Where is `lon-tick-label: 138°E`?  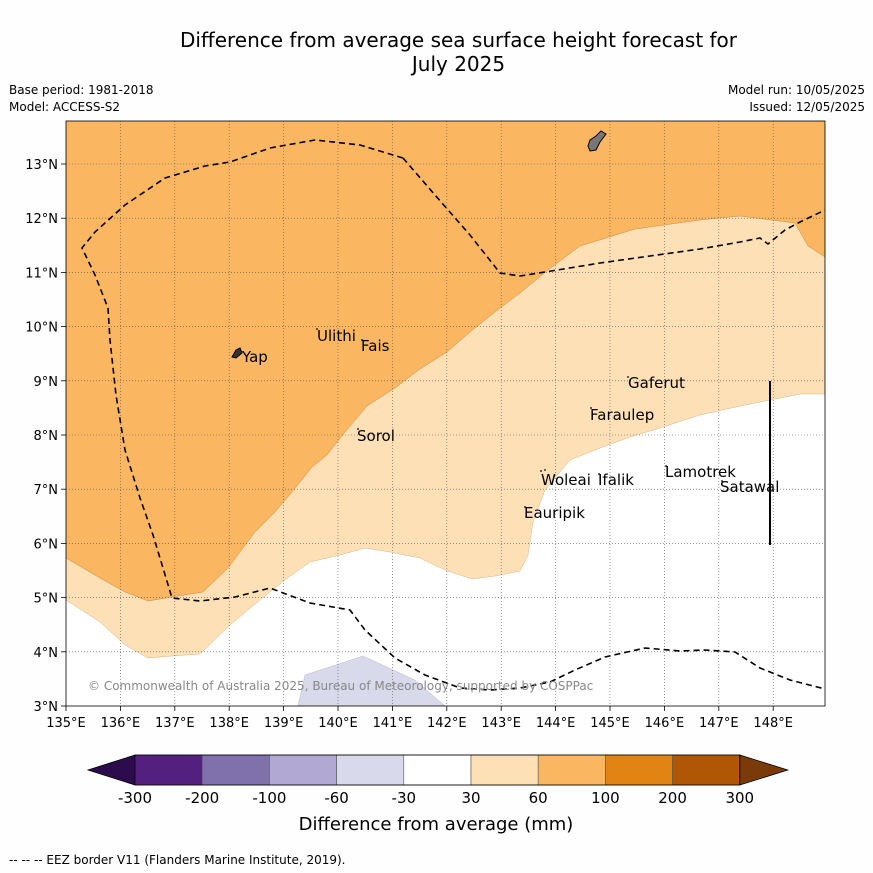 lon-tick-label: 138°E is located at coordinates (229, 723).